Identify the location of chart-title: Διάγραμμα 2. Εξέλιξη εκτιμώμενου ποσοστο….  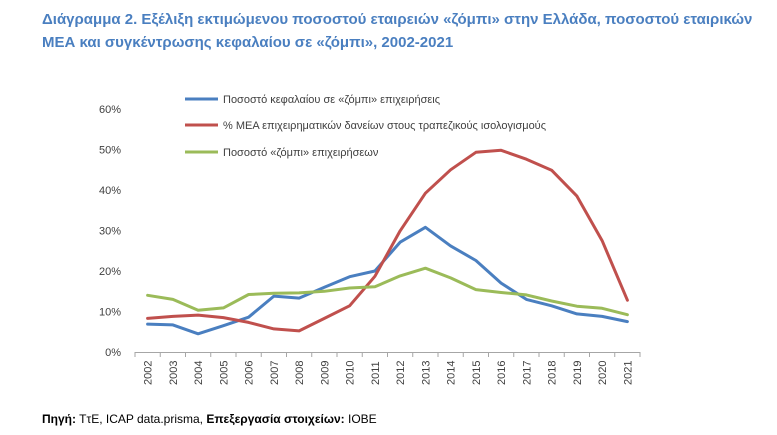
(397, 31).